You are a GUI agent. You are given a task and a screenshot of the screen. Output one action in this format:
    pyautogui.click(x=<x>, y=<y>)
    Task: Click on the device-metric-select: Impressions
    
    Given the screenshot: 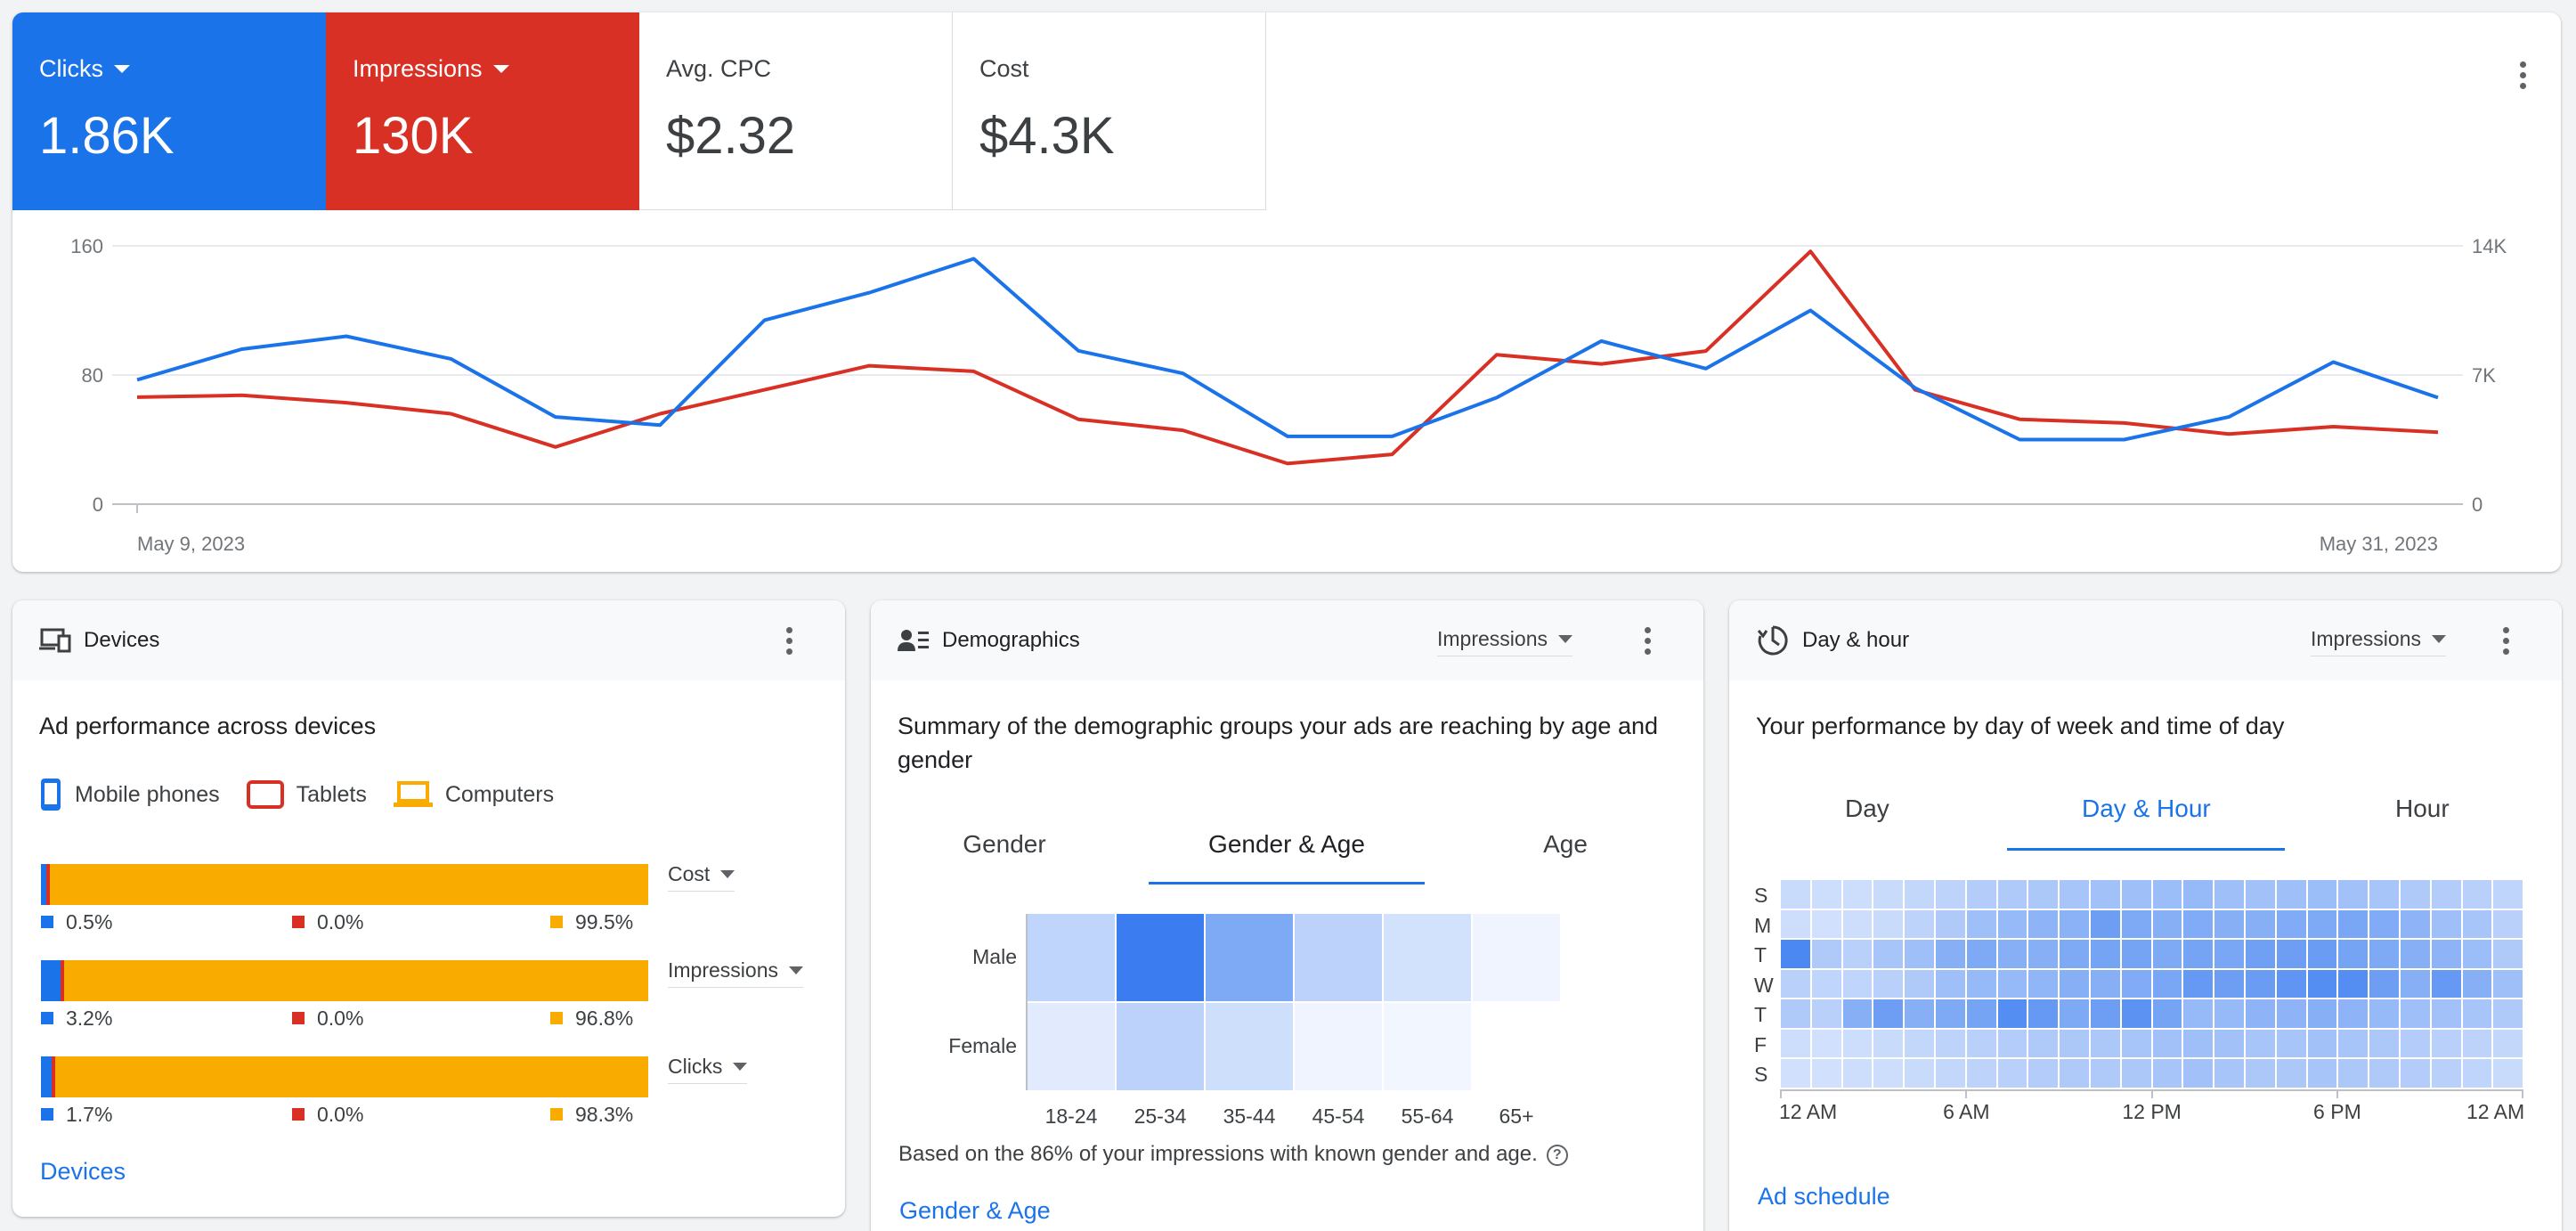 What is the action you would take?
    pyautogui.click(x=735, y=973)
    